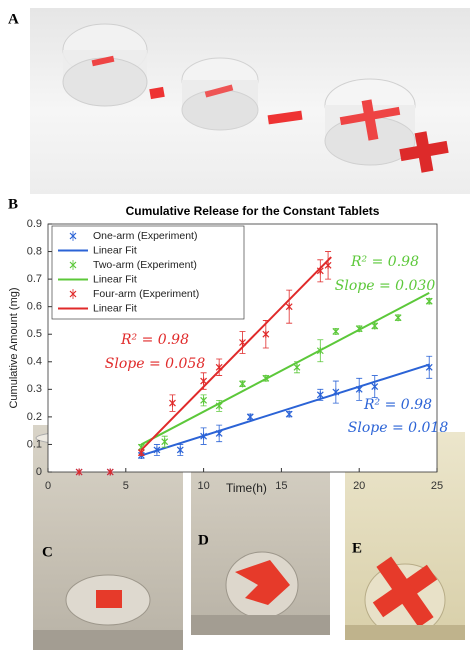 This screenshot has width=474, height=659. Describe the element at coordinates (34, 251) in the screenshot. I see `y-tick-label: 0.8` at that location.